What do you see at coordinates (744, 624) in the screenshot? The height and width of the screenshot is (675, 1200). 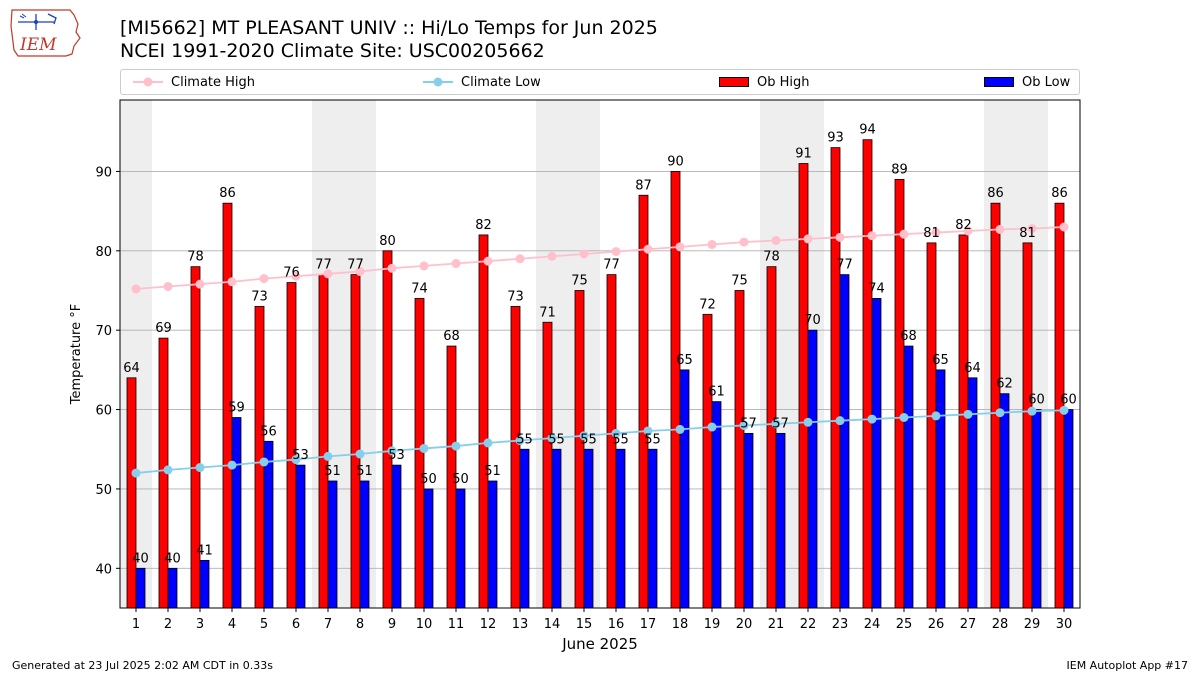 I see `x-tick-label: 20` at bounding box center [744, 624].